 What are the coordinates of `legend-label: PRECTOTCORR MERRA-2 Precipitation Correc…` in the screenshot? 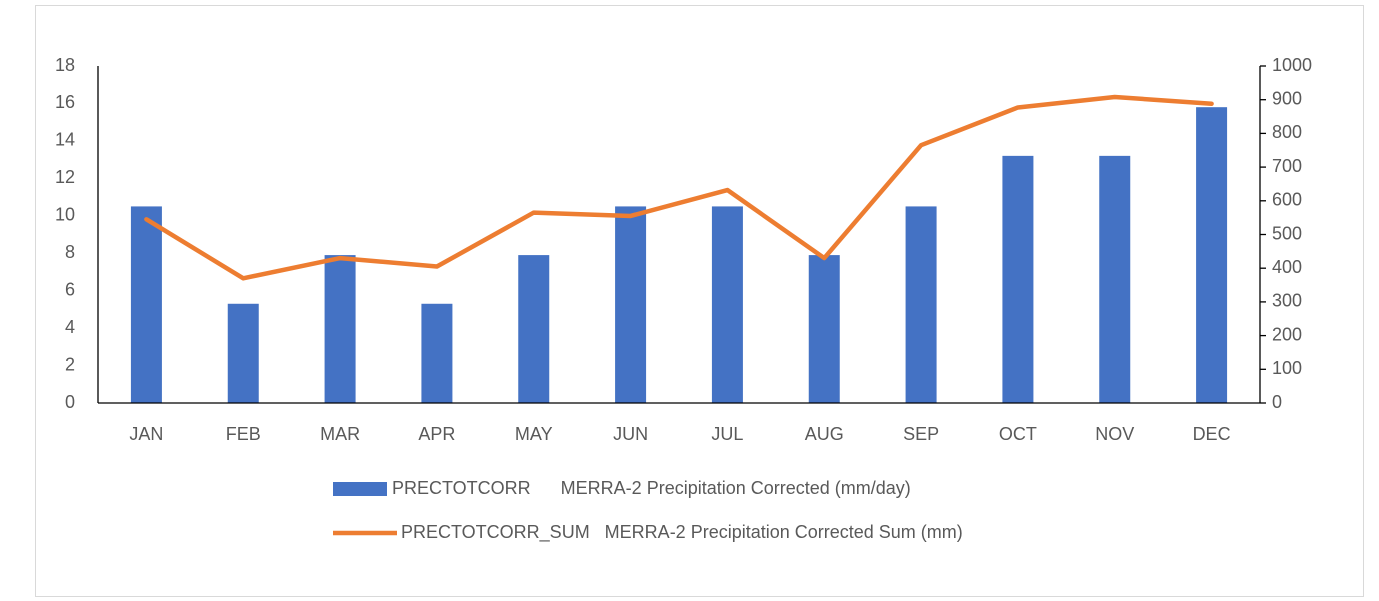 It's located at (651, 488).